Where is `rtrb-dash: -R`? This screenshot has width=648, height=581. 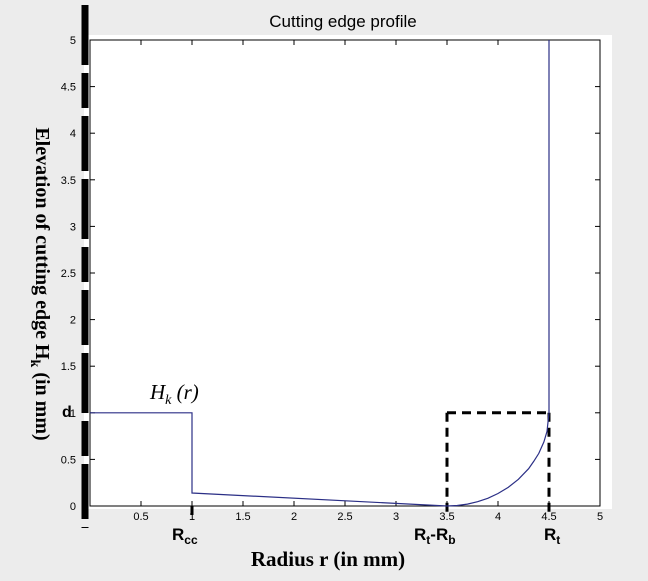
rtrb-dash: -R is located at coordinates (439, 534).